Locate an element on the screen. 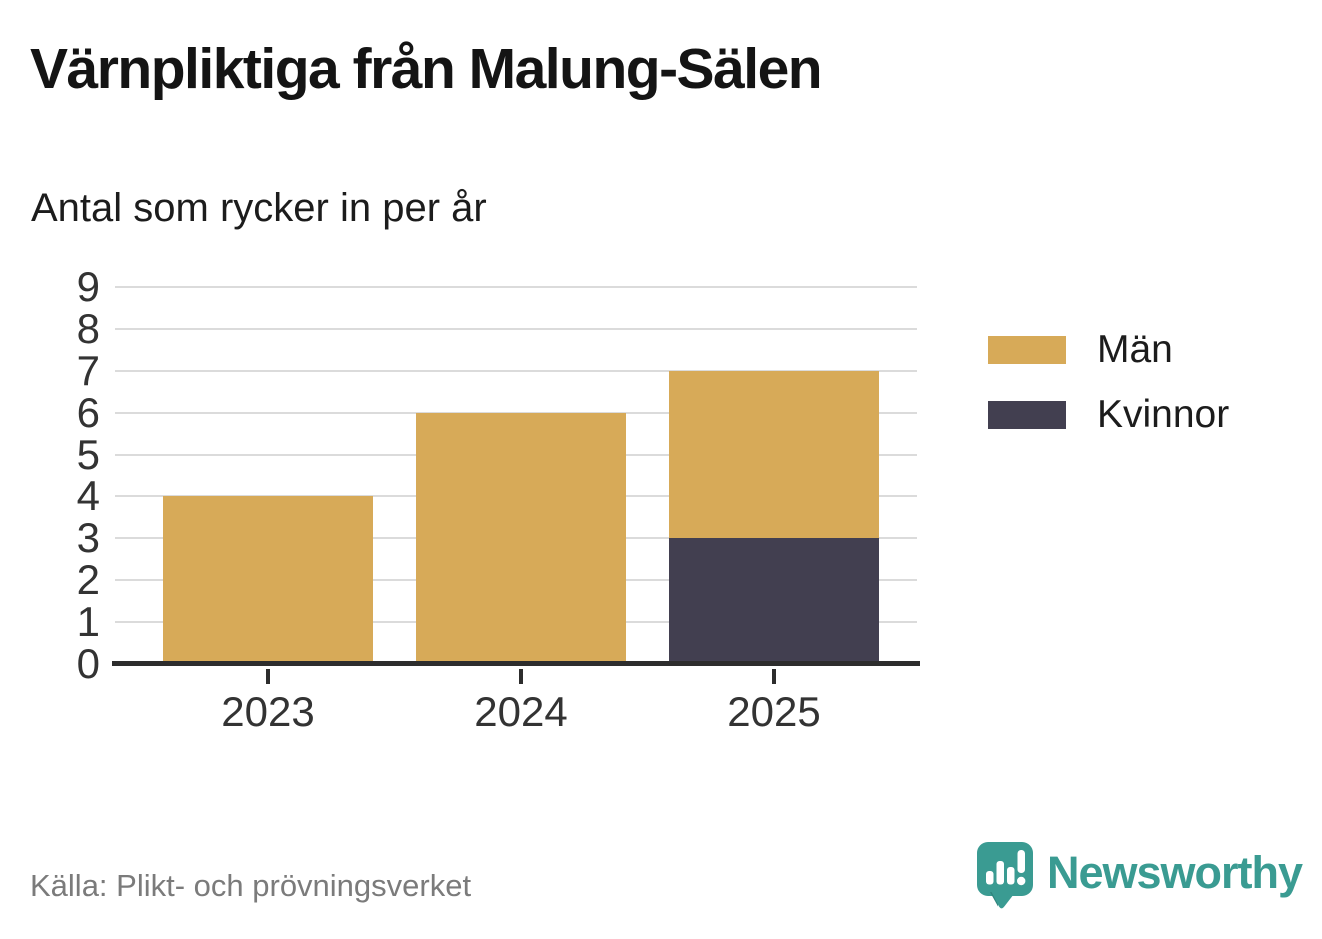 The image size is (1322, 939). y-tick-label: 0 is located at coordinates (88, 663).